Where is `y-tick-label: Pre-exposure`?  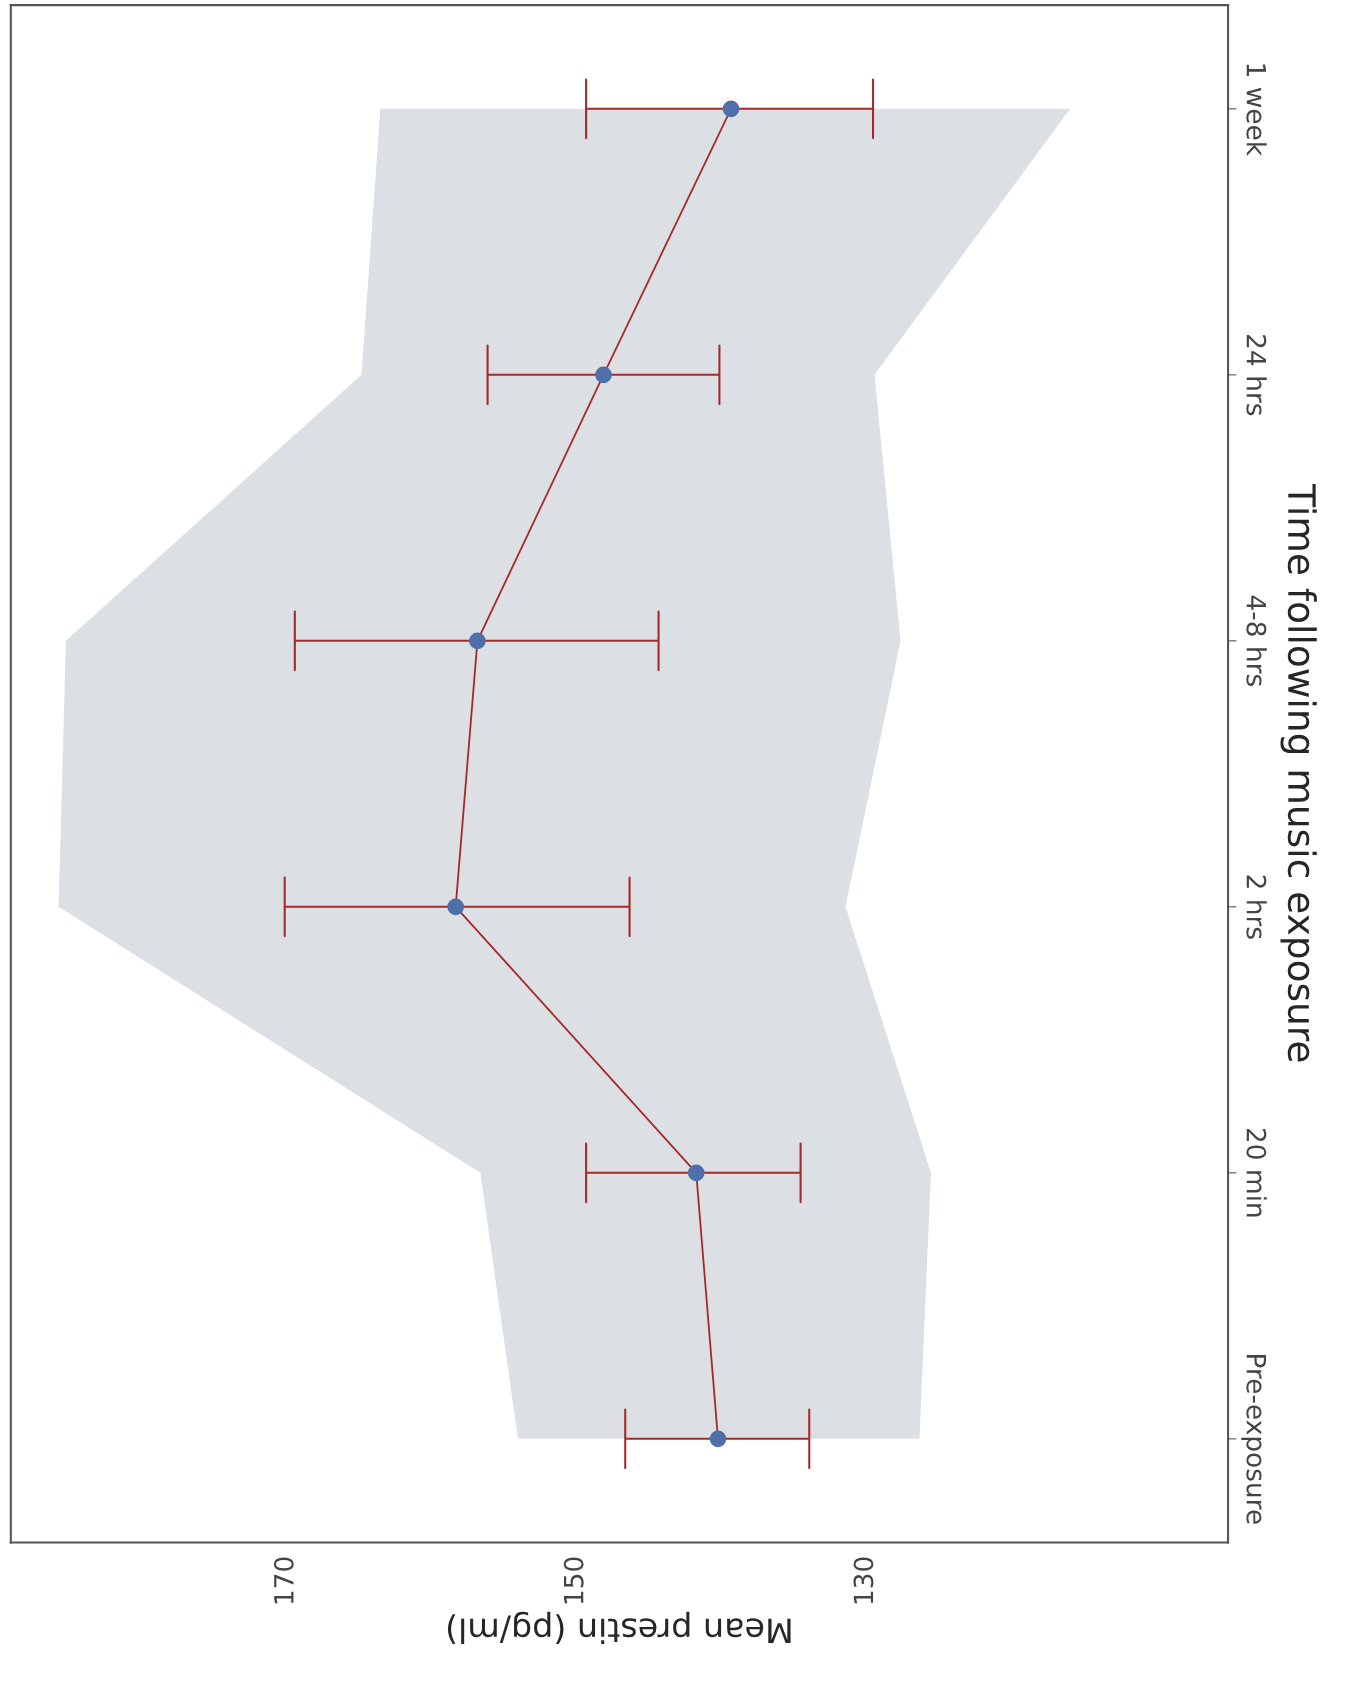 y-tick-label: Pre-exposure is located at coordinates (1253, 1439).